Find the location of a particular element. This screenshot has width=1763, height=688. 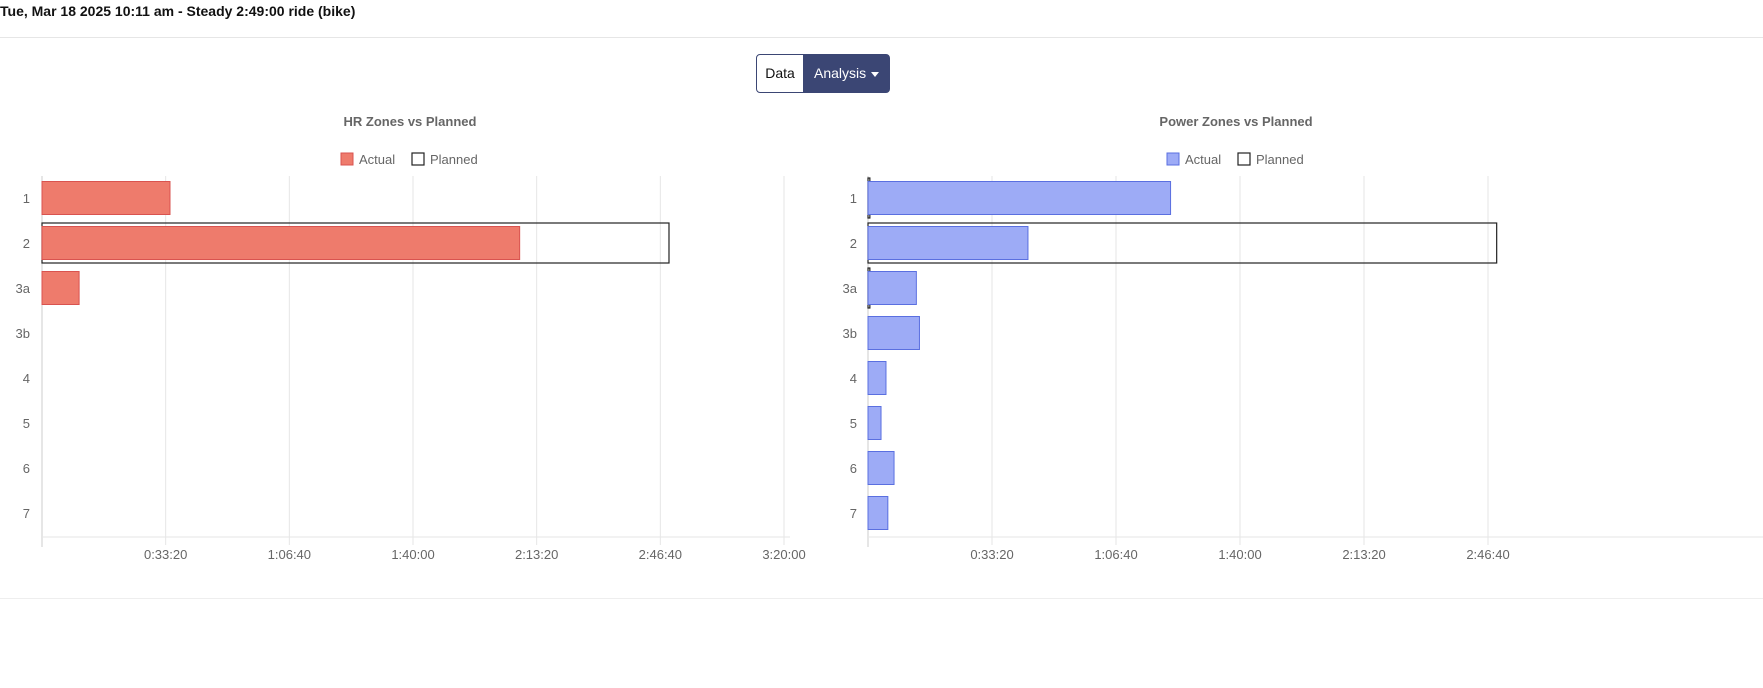

chart-power-y-tick-label: 3a is located at coordinates (850, 288).